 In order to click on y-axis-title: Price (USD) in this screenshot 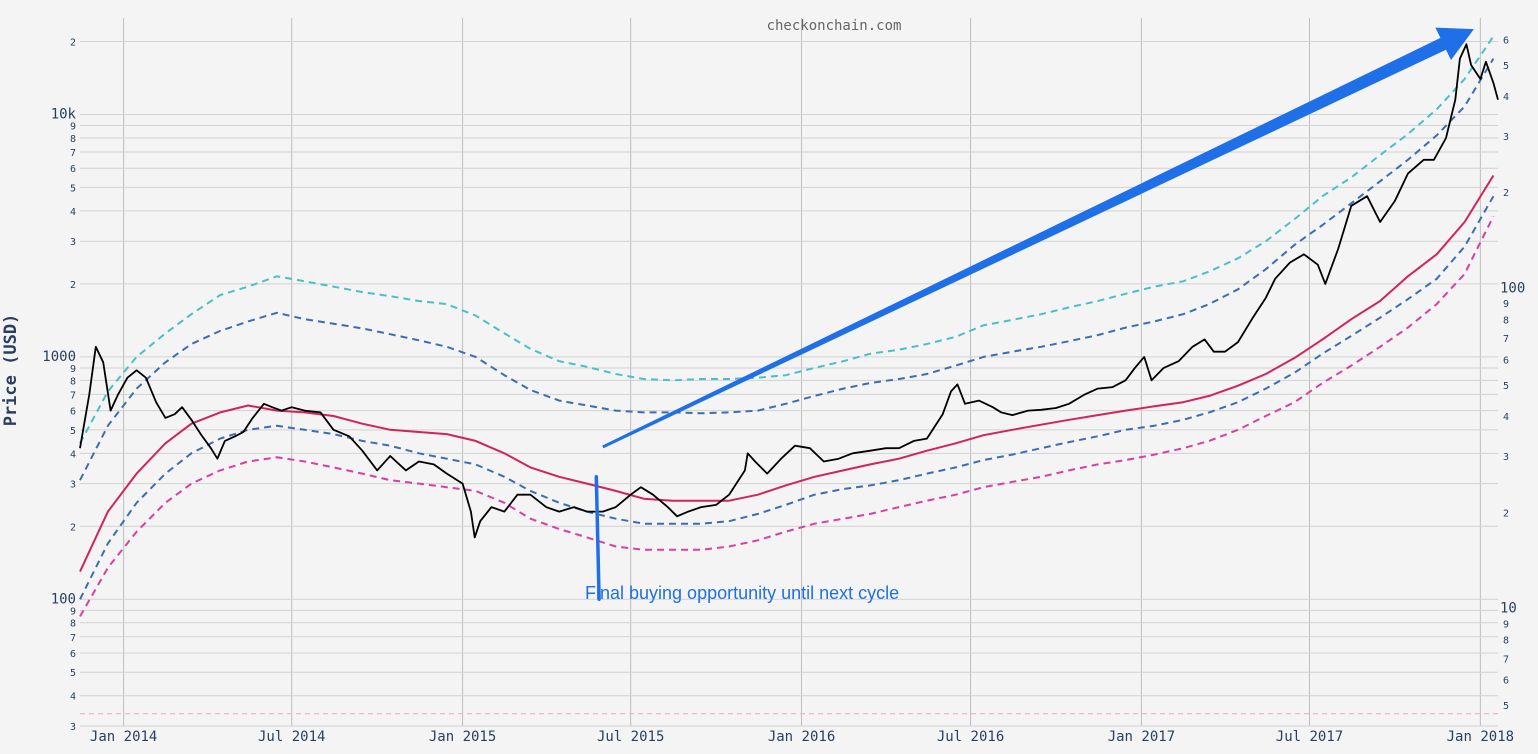, I will do `click(11, 370)`.